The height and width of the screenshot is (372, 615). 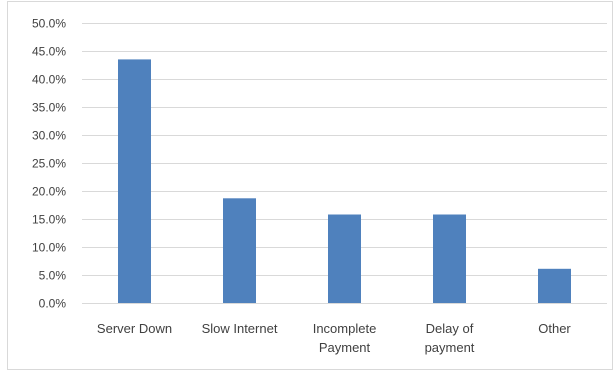 What do you see at coordinates (49, 248) in the screenshot?
I see `y-tick-label: 10.0%` at bounding box center [49, 248].